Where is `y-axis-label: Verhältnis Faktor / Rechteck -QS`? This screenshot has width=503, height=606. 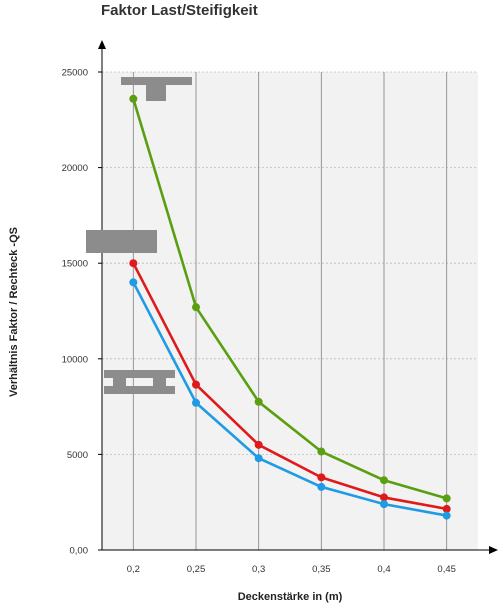
y-axis-label: Verhältnis Faktor / Rechteck -QS is located at coordinates (14, 312).